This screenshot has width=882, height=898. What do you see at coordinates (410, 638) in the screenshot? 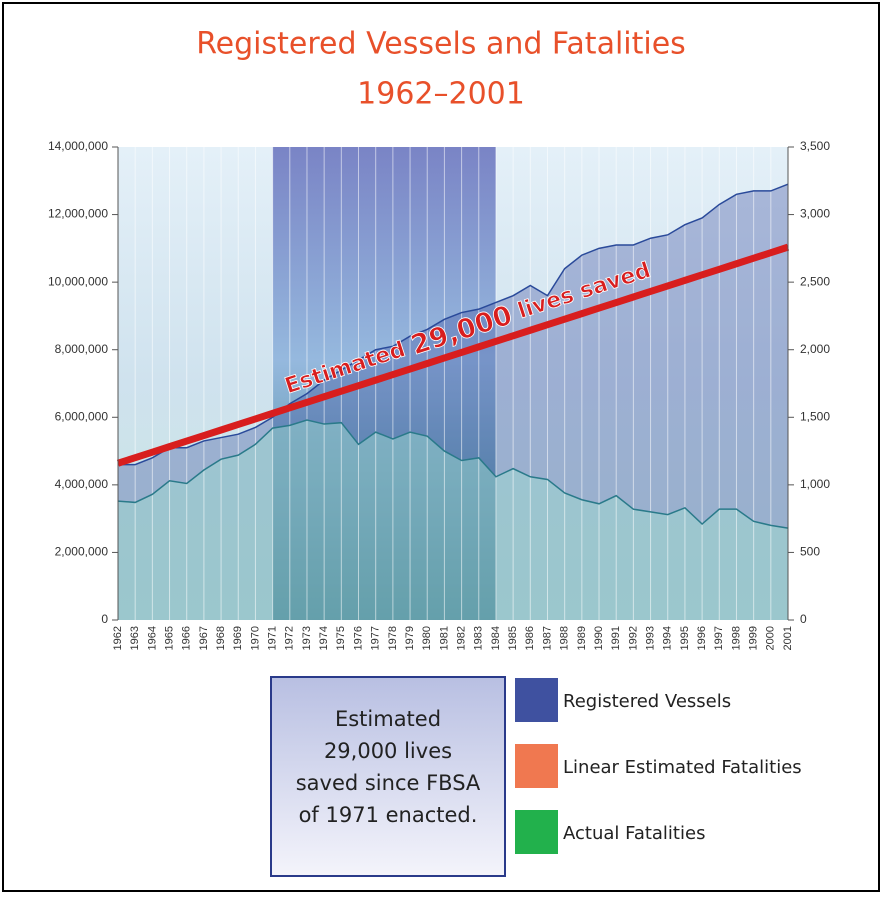
I see `x-tick-label: 1979` at bounding box center [410, 638].